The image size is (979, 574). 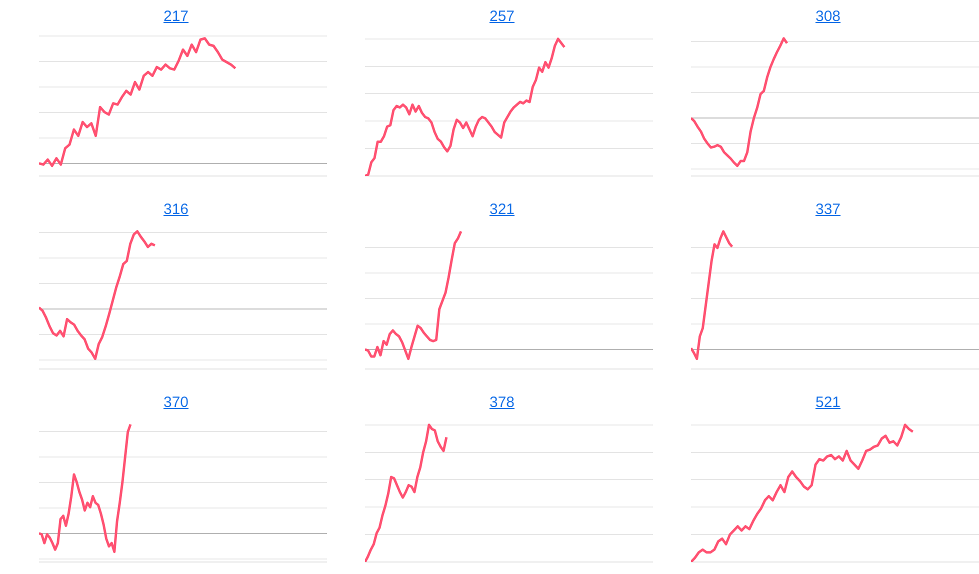 What do you see at coordinates (828, 210) in the screenshot?
I see `chart-title: 337` at bounding box center [828, 210].